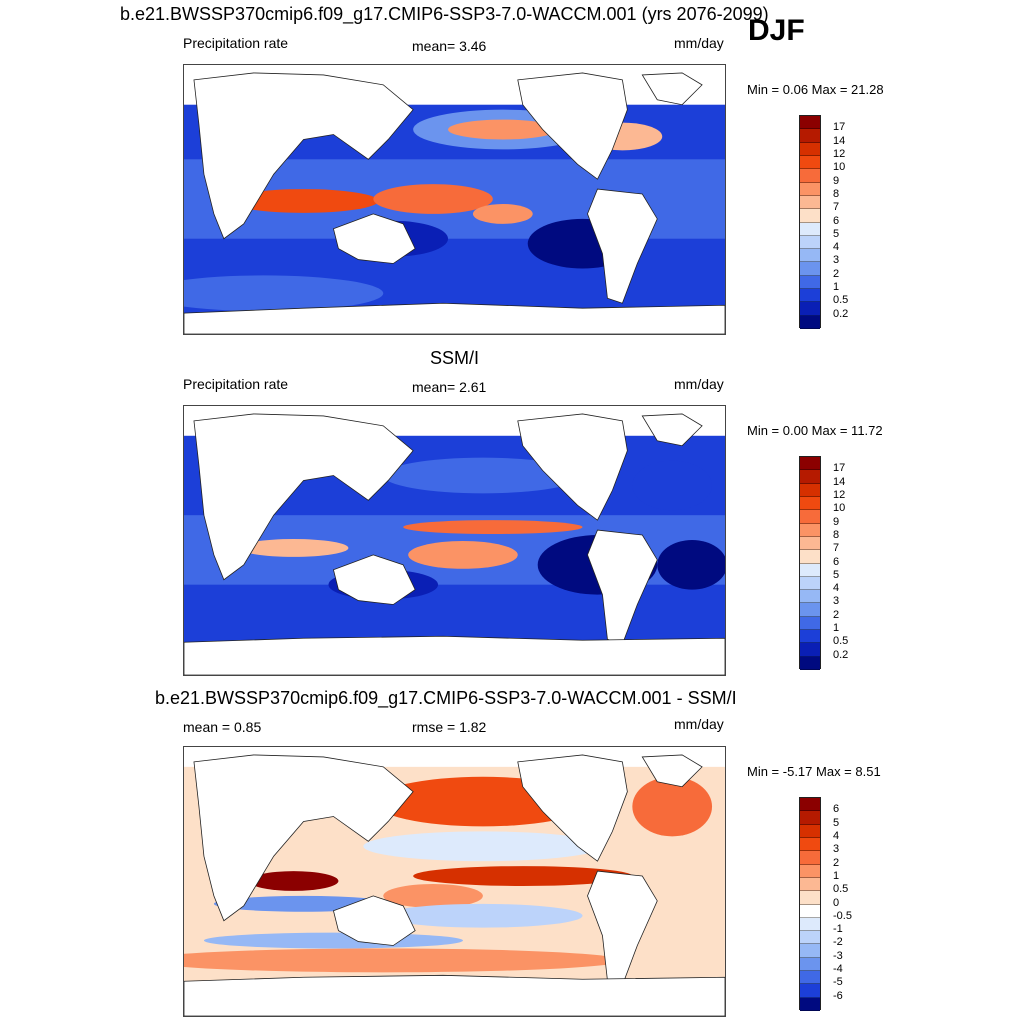 The height and width of the screenshot is (1024, 1024). I want to click on panel-rmse-label: rmse = 1.82, so click(449, 727).